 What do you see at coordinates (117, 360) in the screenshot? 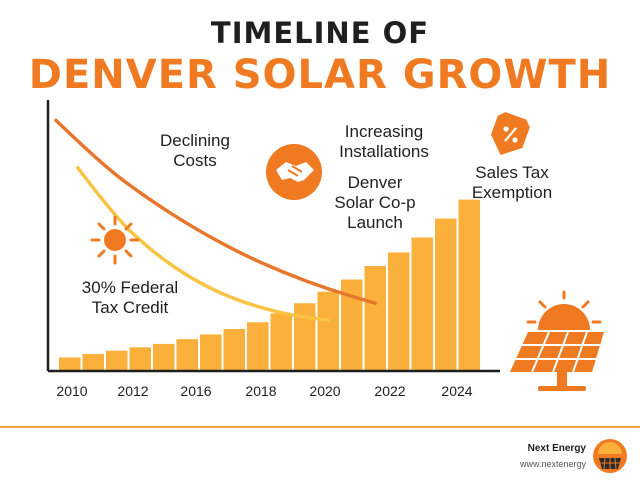
I see `bar-2012` at bounding box center [117, 360].